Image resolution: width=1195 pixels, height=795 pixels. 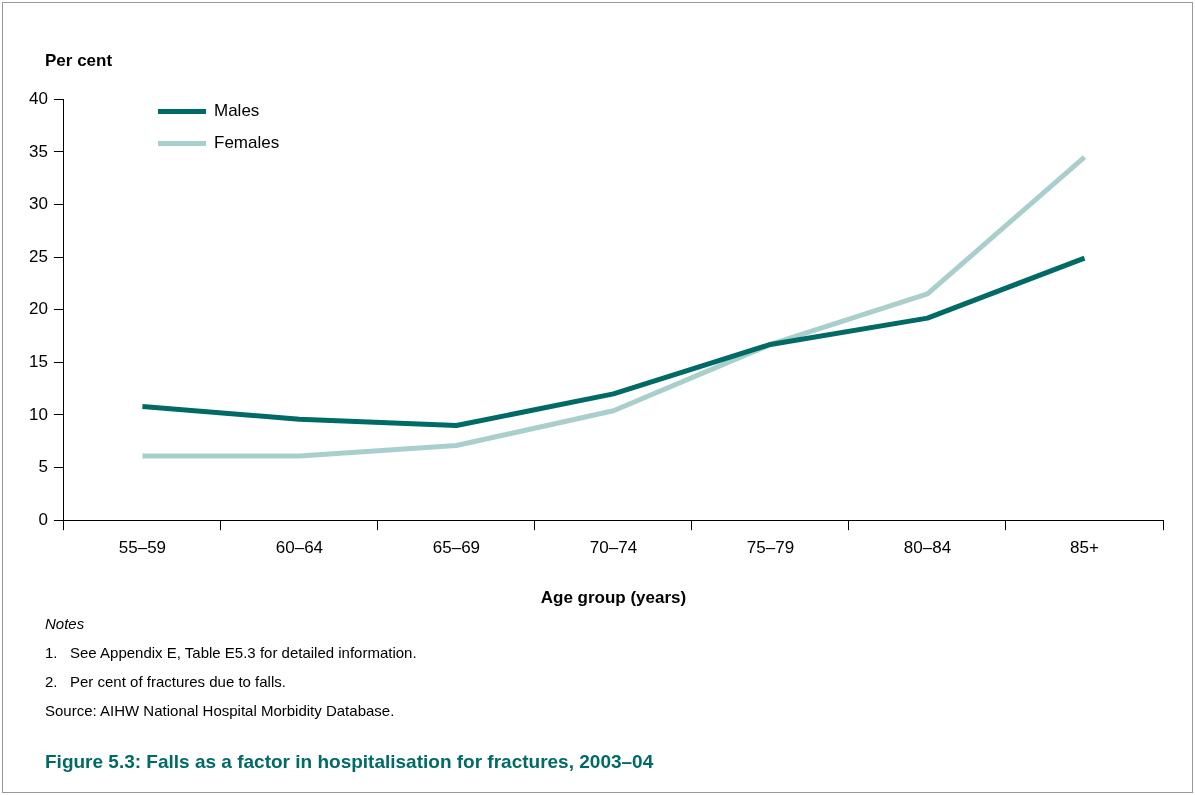 I want to click on text: Figure 5.3: Falls as a factor in hospitalisation for fractures, 2003–04, so click(x=349, y=762).